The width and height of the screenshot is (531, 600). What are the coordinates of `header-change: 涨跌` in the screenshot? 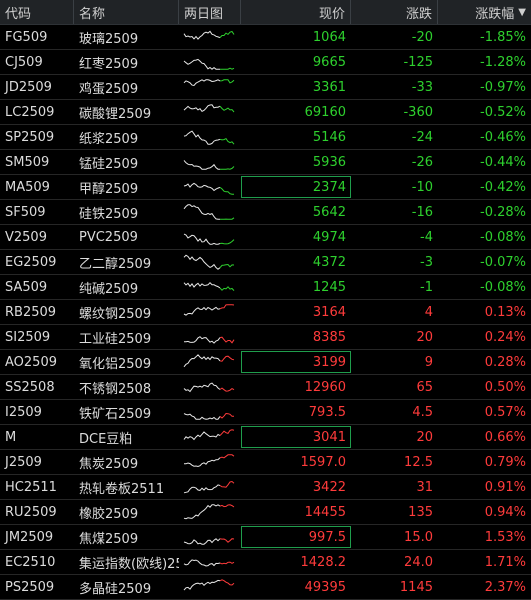 It's located at (394, 12).